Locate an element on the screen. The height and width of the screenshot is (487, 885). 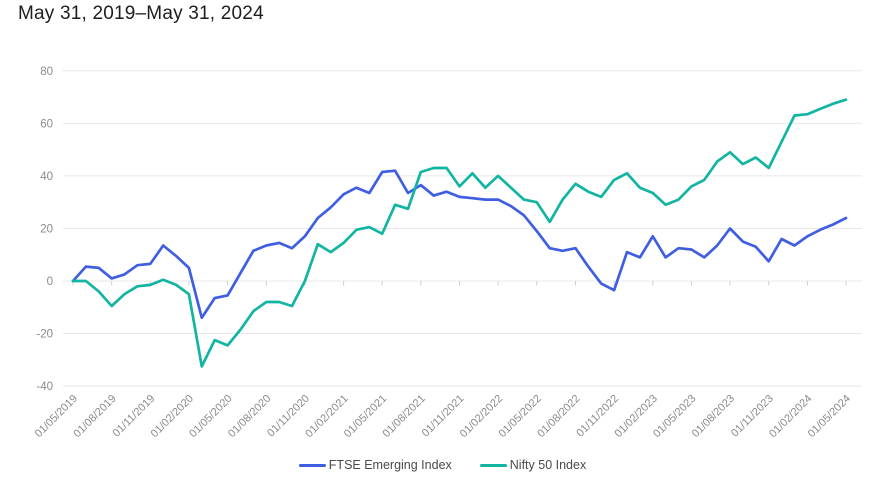
y-axis-tick-label: -40 is located at coordinates (44, 387).